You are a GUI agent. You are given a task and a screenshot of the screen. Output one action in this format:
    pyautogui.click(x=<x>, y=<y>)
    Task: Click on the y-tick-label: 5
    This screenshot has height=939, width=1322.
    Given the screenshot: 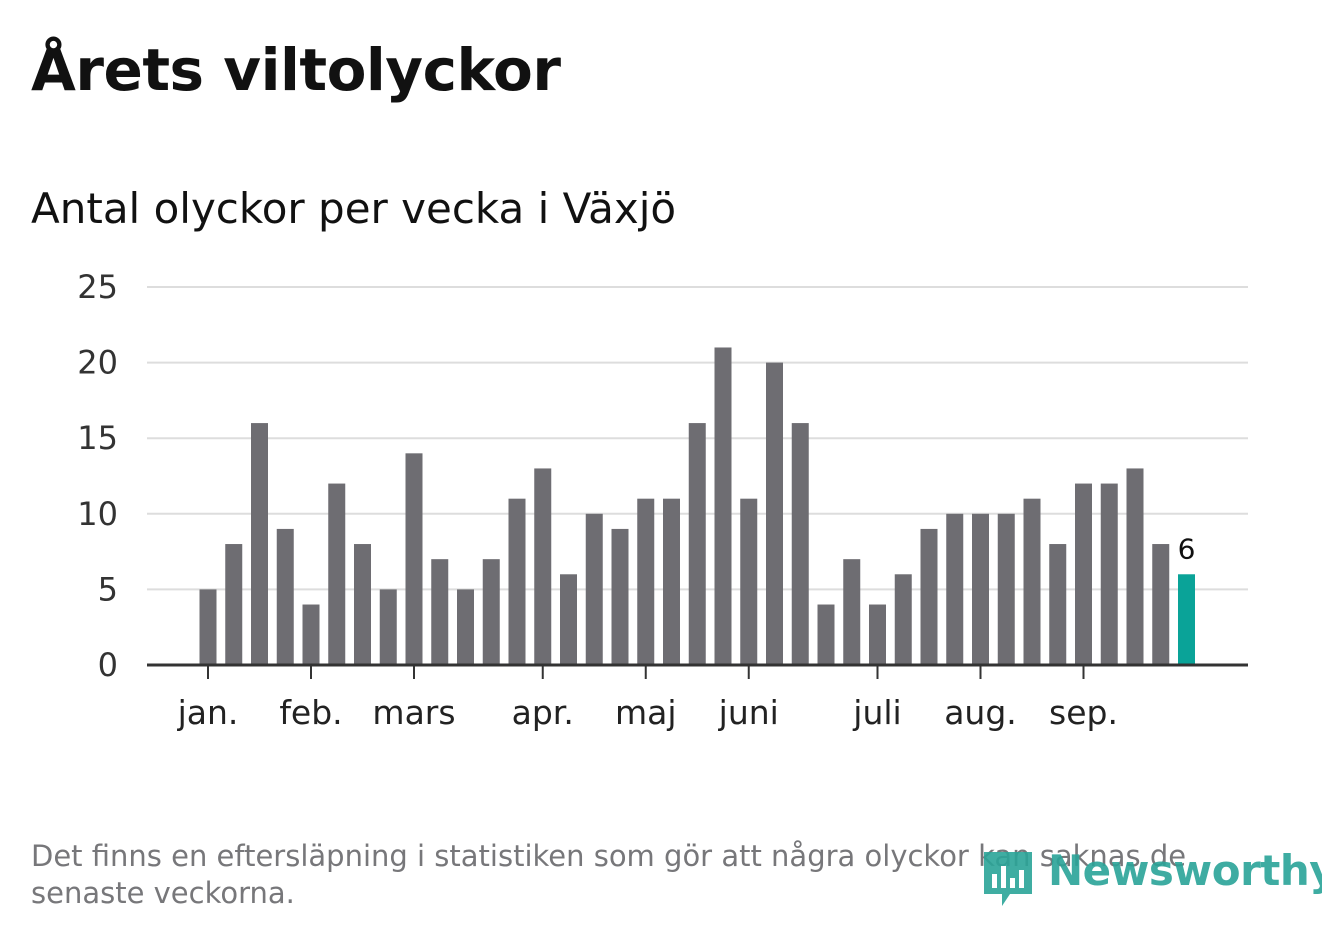 What is the action you would take?
    pyautogui.click(x=108, y=589)
    